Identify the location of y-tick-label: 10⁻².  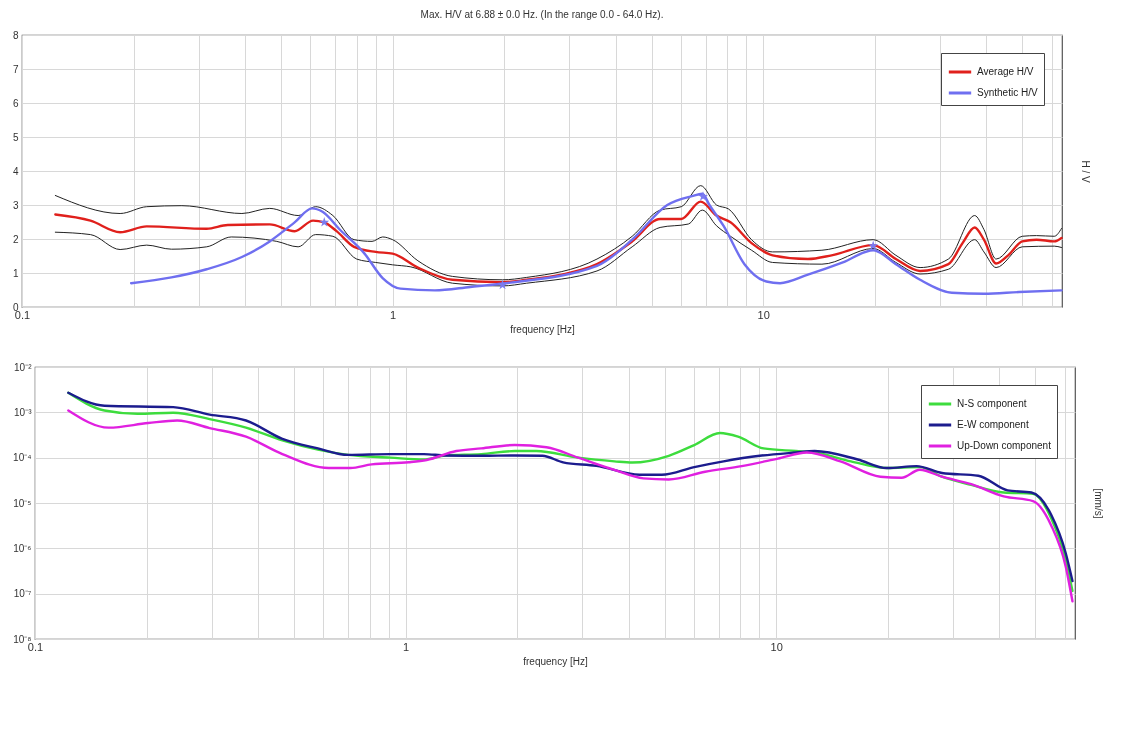
(23, 367).